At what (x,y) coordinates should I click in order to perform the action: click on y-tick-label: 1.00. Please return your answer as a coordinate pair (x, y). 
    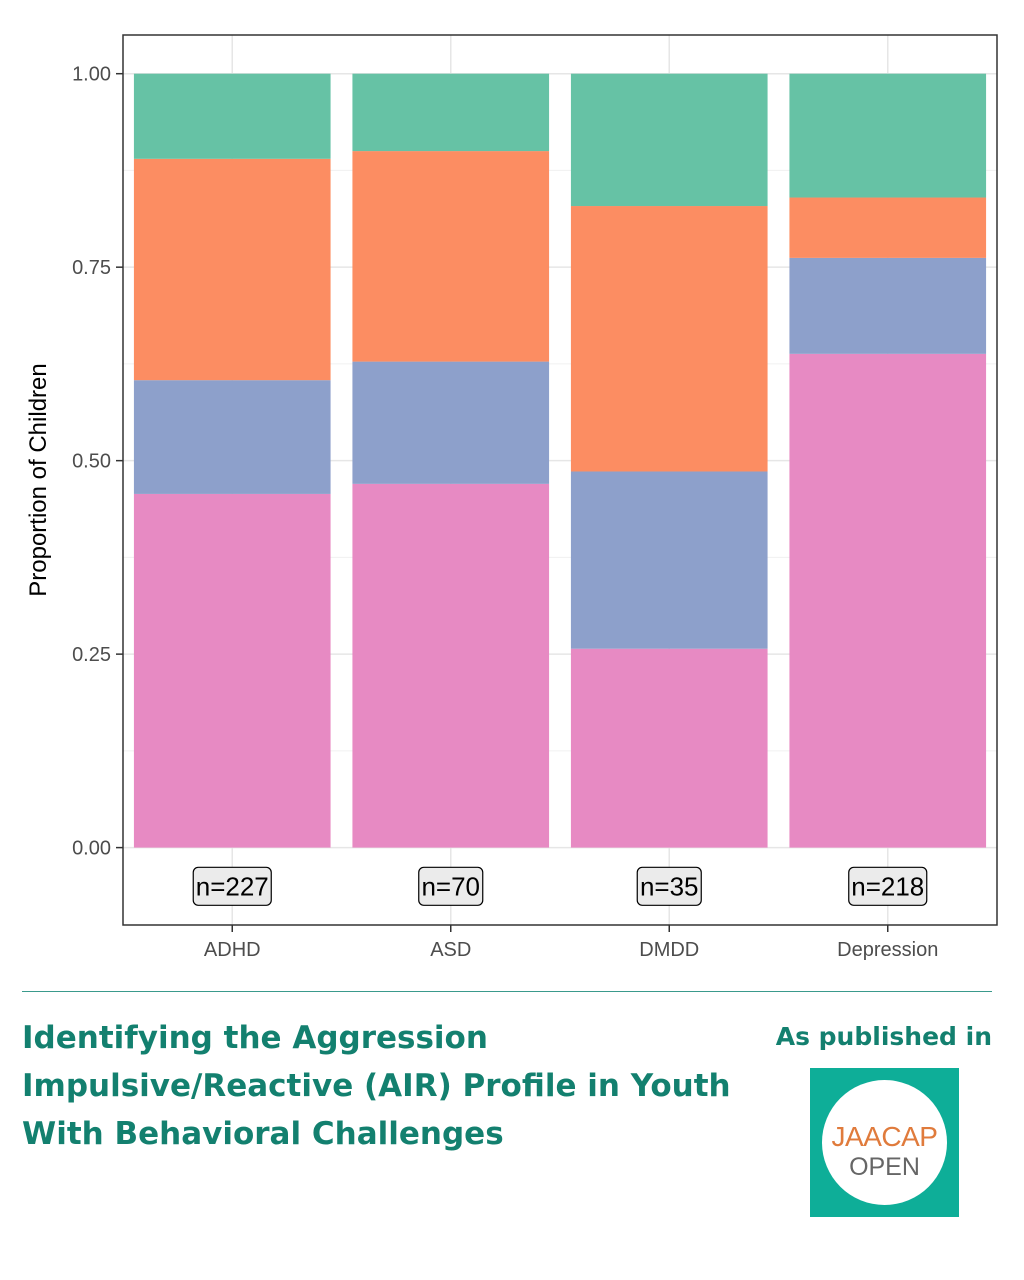
    Looking at the image, I should click on (91, 75).